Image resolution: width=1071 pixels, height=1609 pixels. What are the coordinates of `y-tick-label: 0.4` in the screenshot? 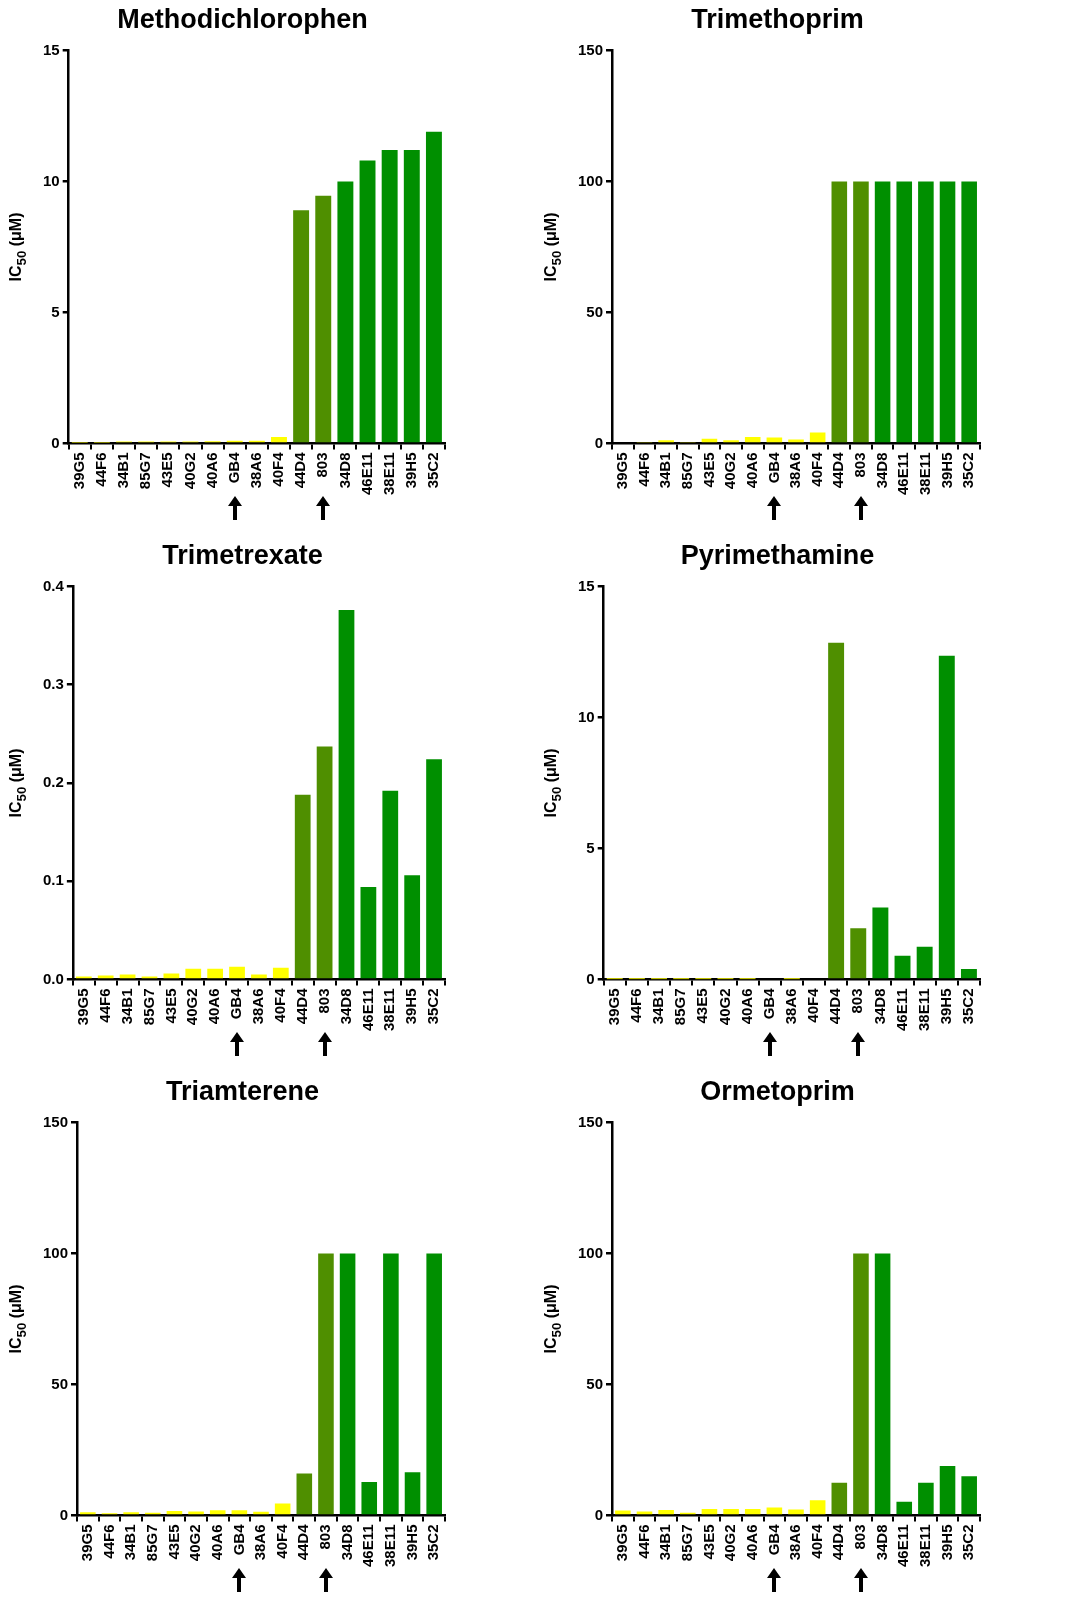 It's located at (53, 585).